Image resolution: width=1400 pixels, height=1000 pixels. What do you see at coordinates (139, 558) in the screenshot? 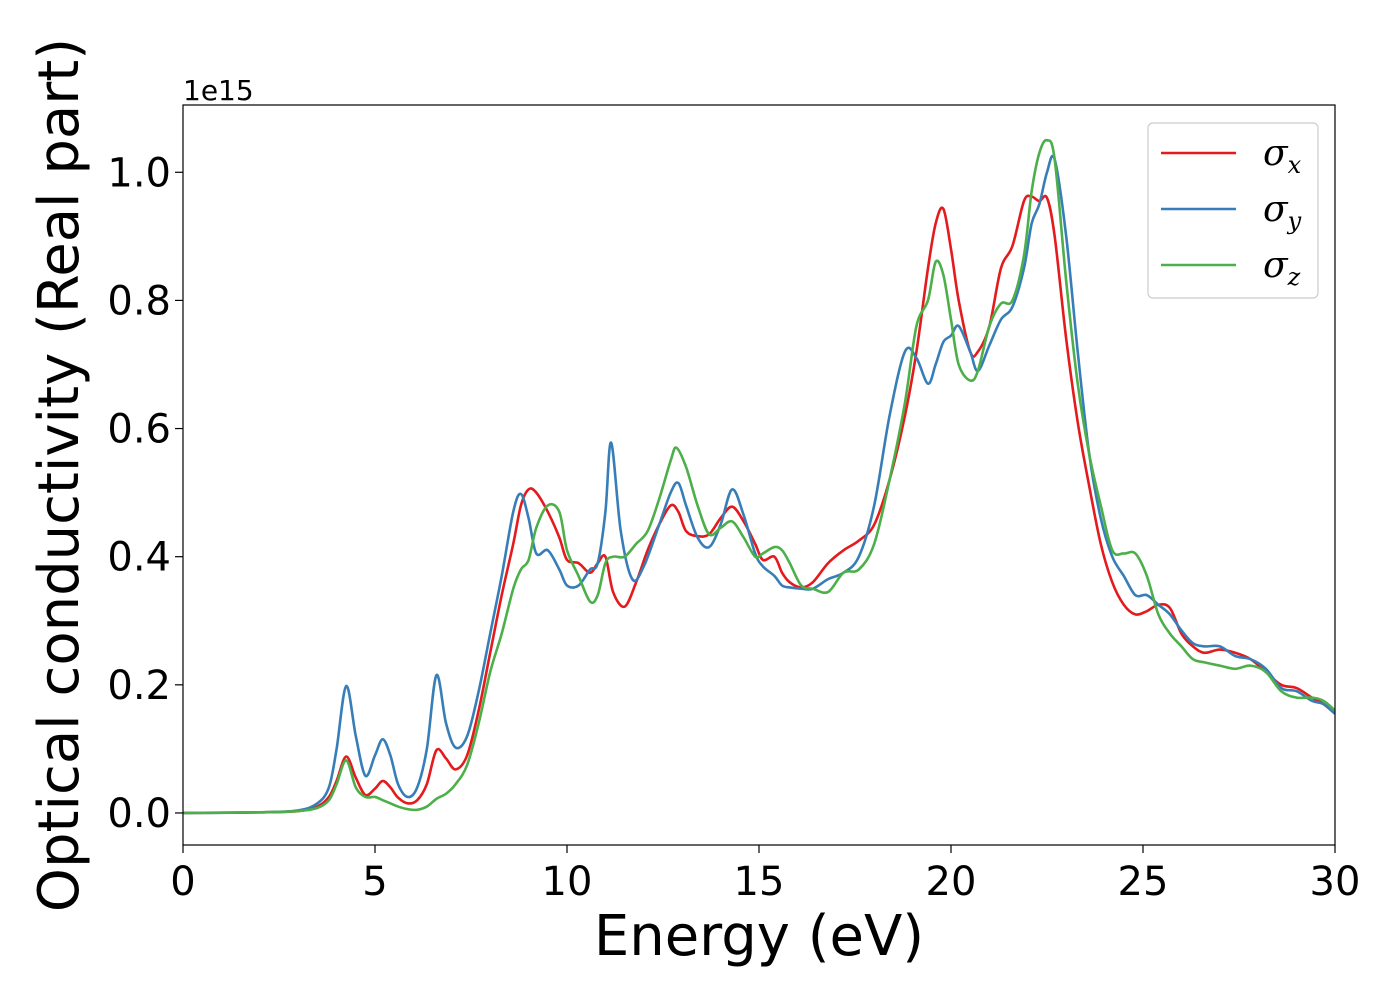
I see `y-tick-label: 0.4` at bounding box center [139, 558].